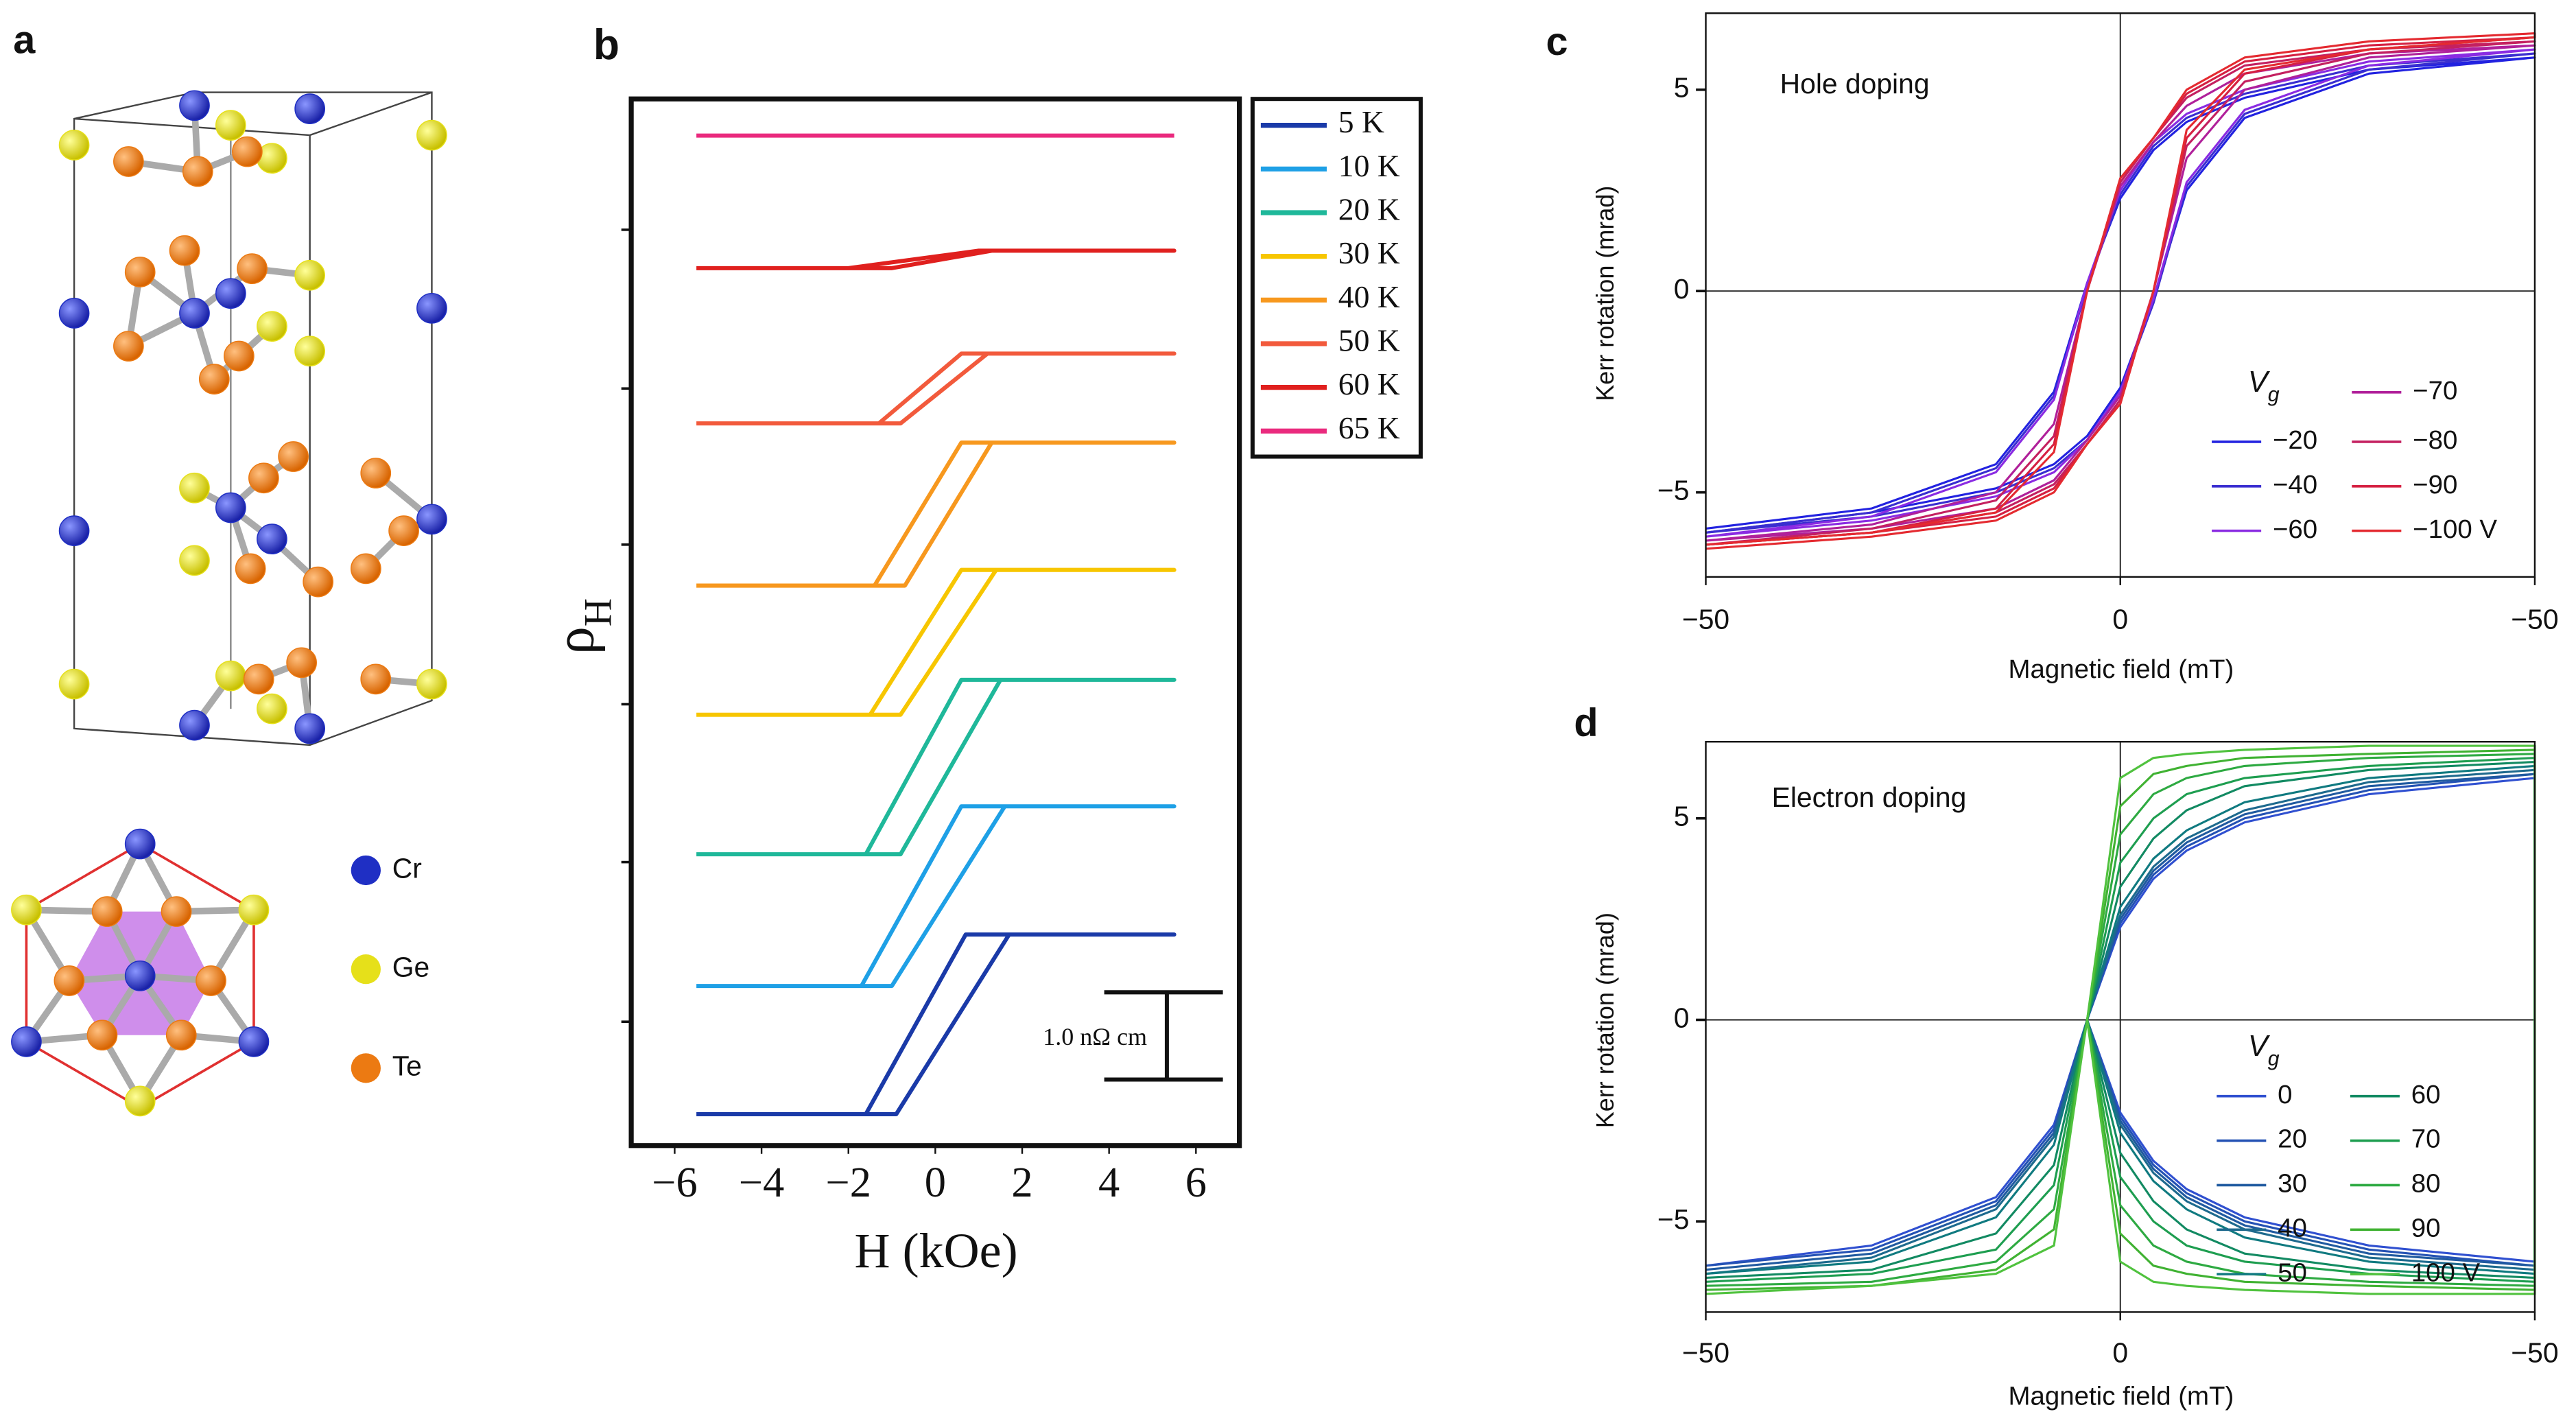  What do you see at coordinates (848, 1182) in the screenshot?
I see `x-tick-label: −2` at bounding box center [848, 1182].